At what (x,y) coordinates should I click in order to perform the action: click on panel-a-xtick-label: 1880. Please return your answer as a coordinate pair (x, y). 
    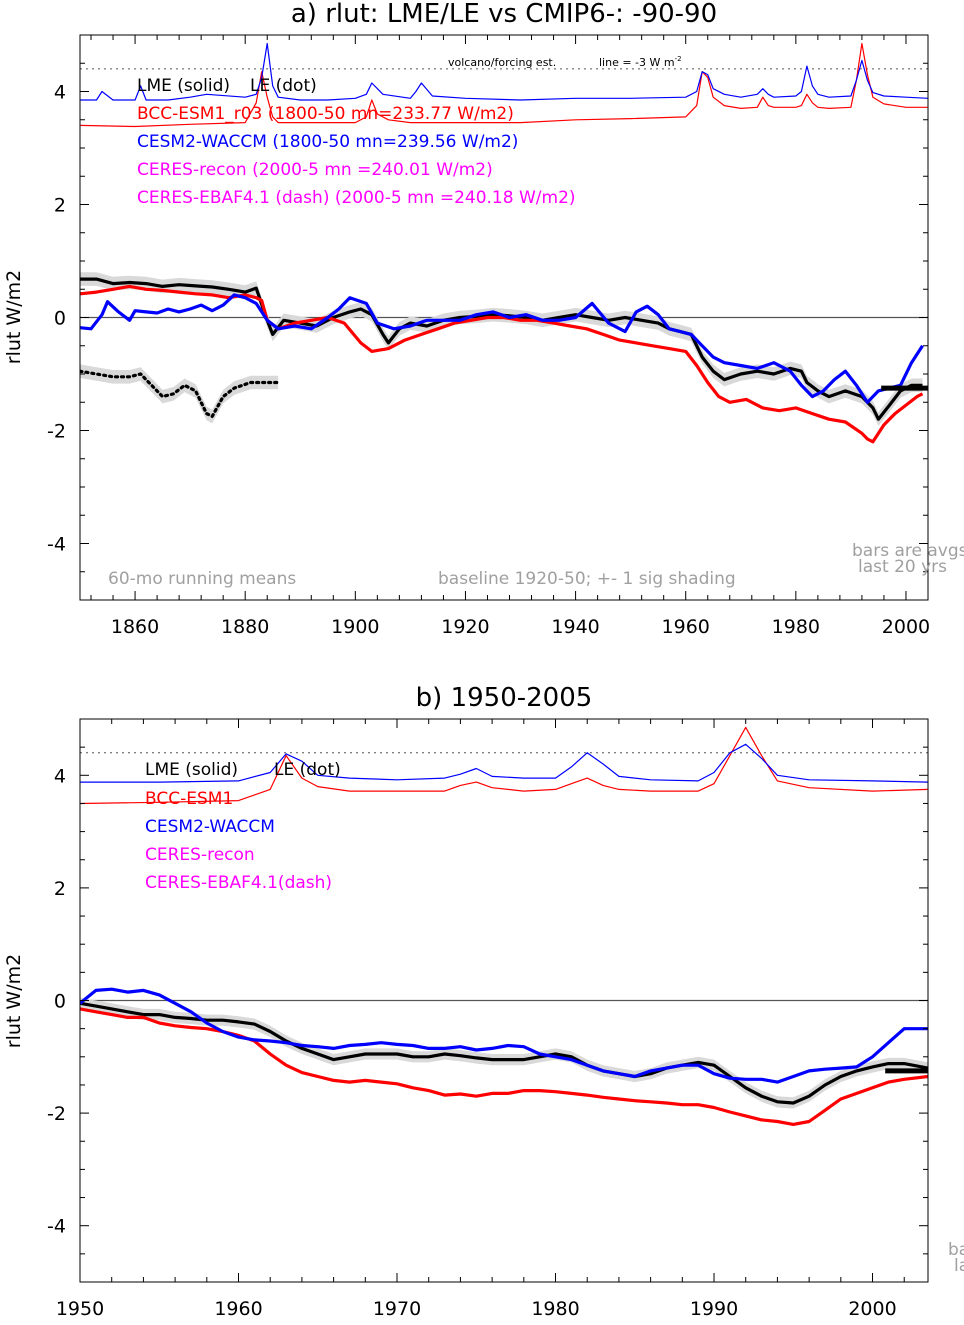
    Looking at the image, I should click on (245, 627).